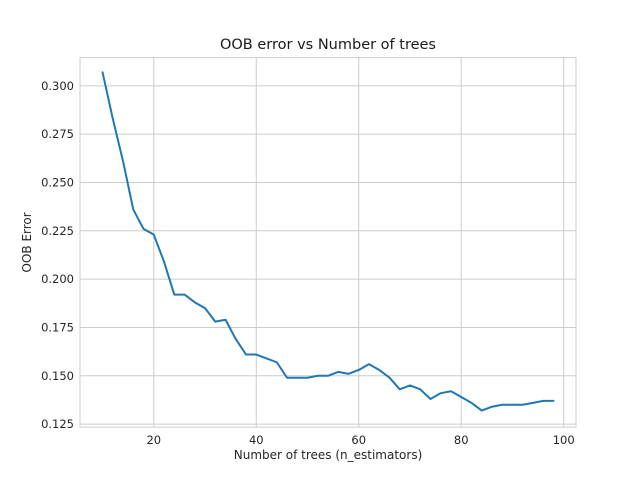  Describe the element at coordinates (328, 45) in the screenshot. I see `chart-title: OOB error vs Number of trees` at that location.